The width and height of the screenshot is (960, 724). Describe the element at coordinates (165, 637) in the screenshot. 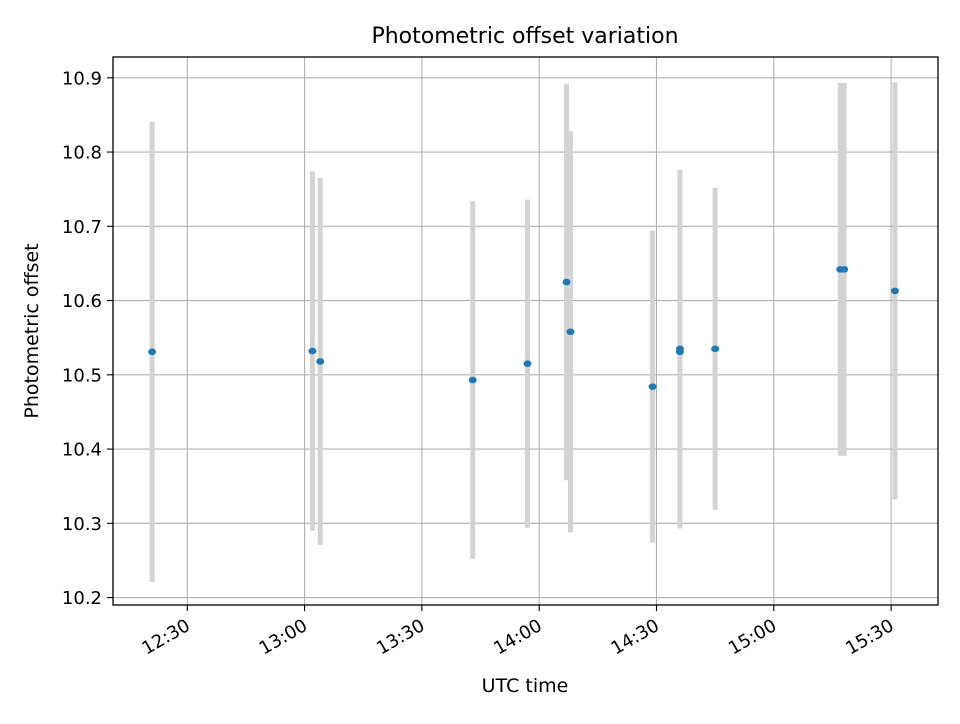

I see `x-tick-label: 12:30` at that location.